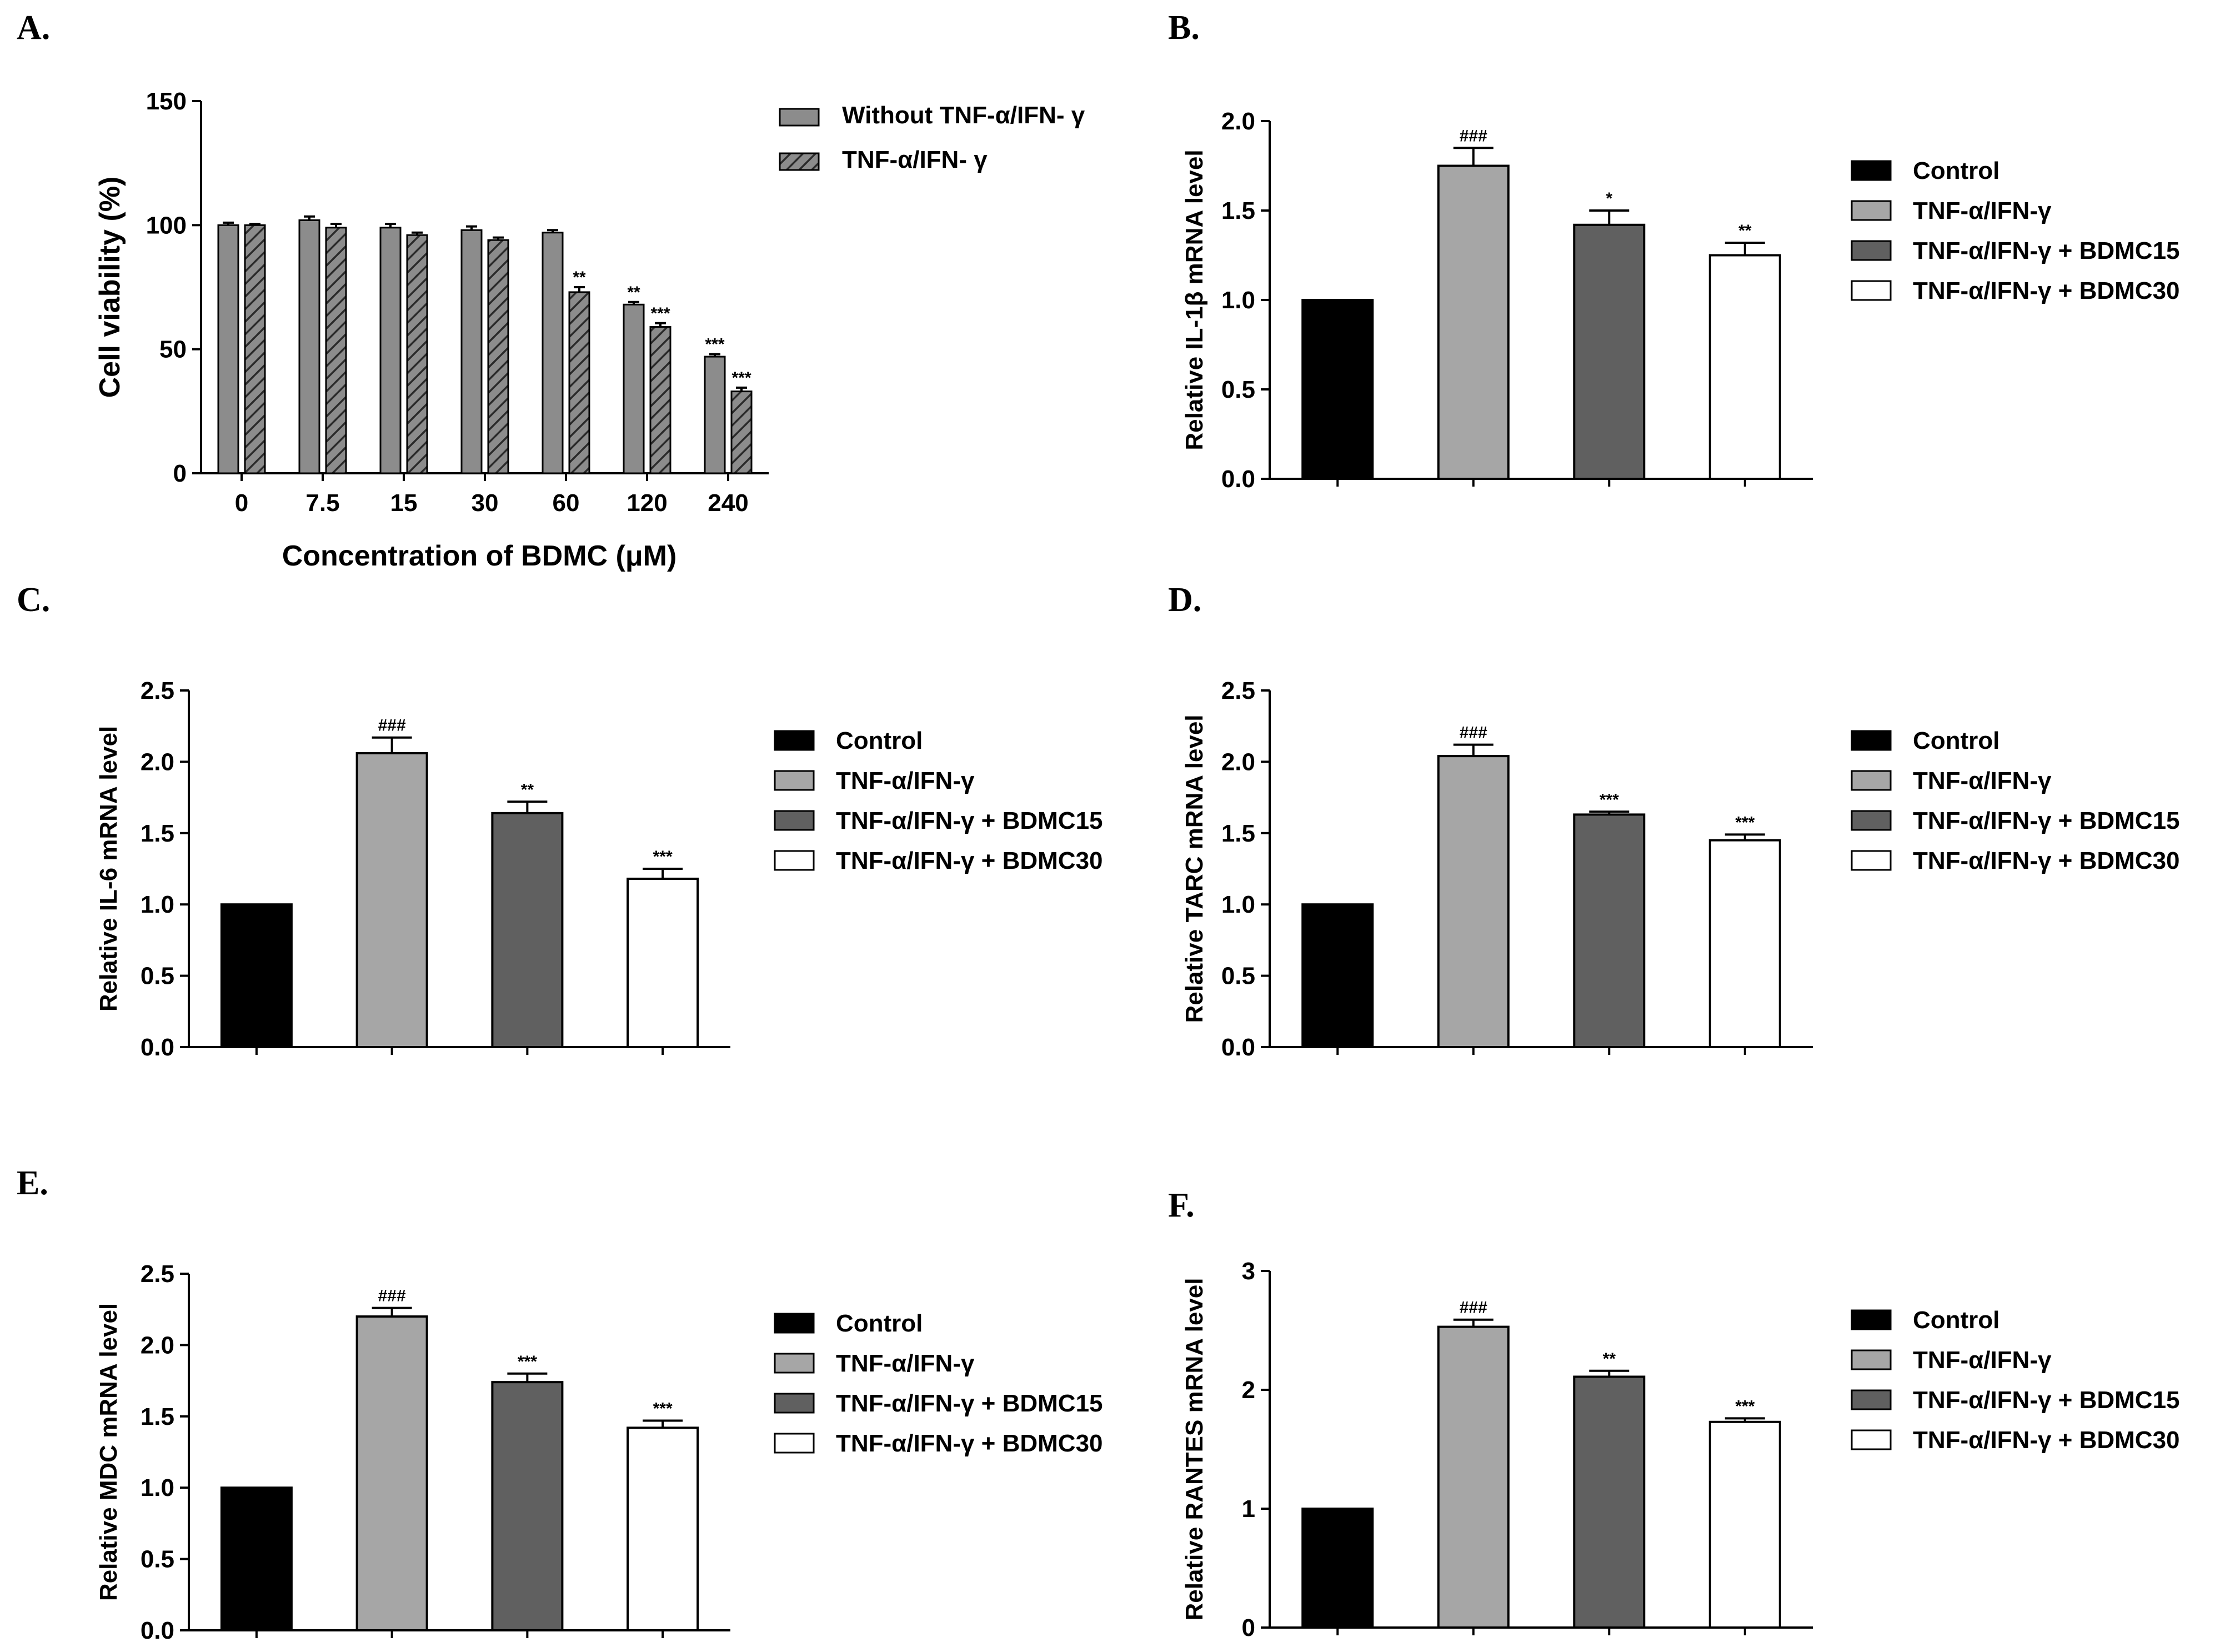 This screenshot has height=1652, width=2220. What do you see at coordinates (404, 503) in the screenshot?
I see `x-tick-label: 15` at bounding box center [404, 503].